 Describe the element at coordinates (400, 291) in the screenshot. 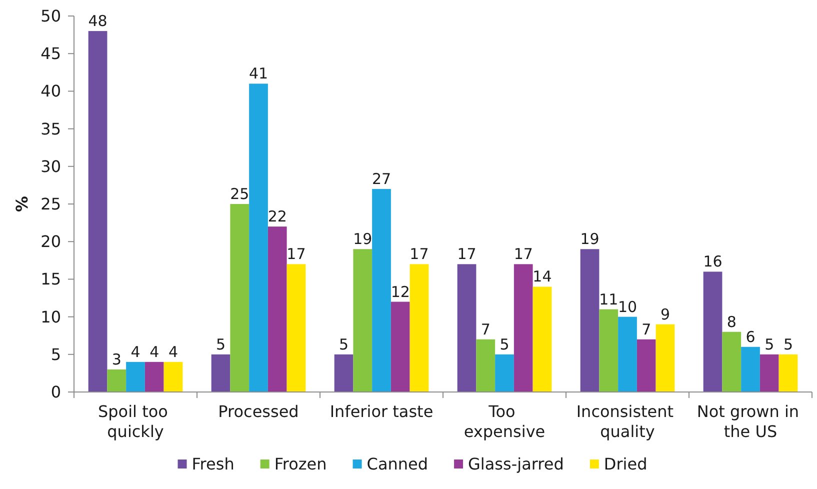

I see `data-label: 12` at that location.